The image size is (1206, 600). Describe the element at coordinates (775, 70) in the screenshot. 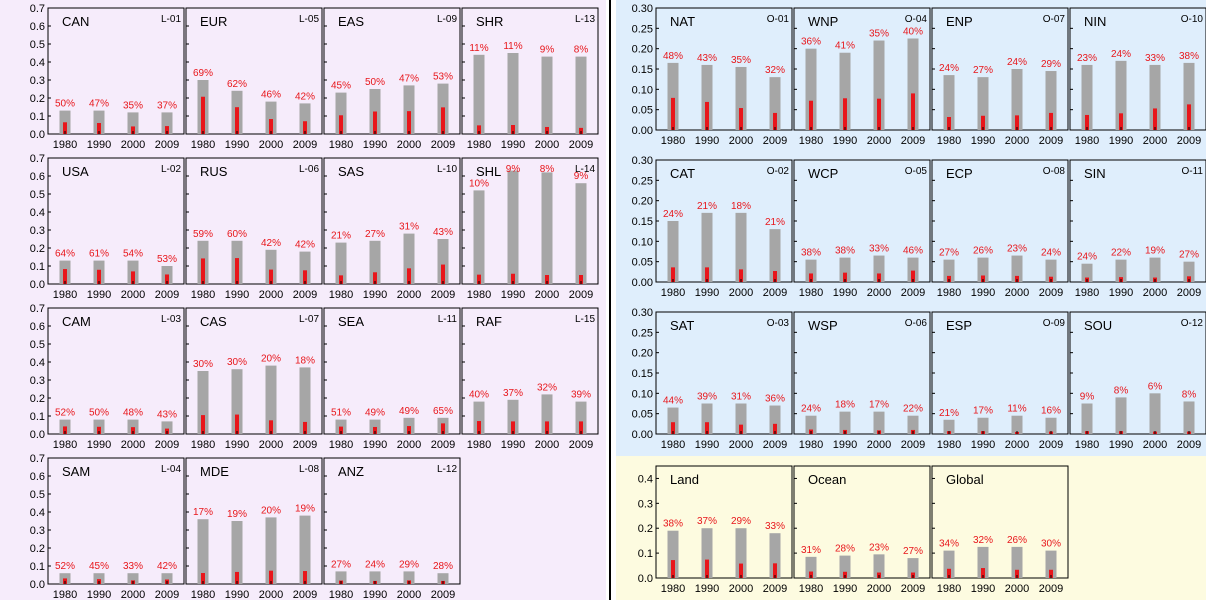

I see `data-label: 32%` at that location.